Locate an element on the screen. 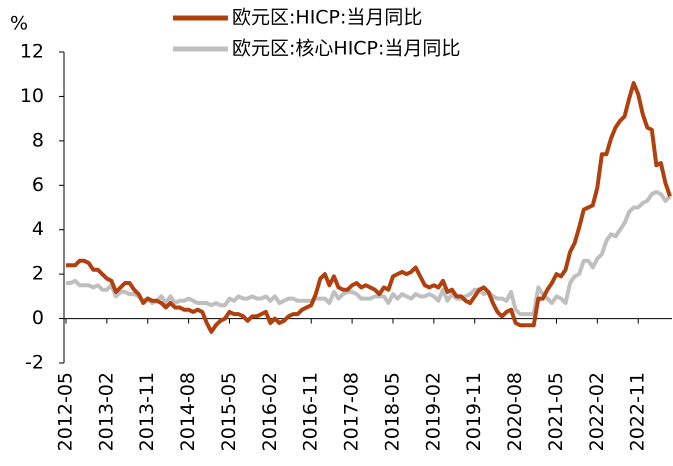 This screenshot has width=673, height=466. x-tick-label: 2022-11 is located at coordinates (638, 411).